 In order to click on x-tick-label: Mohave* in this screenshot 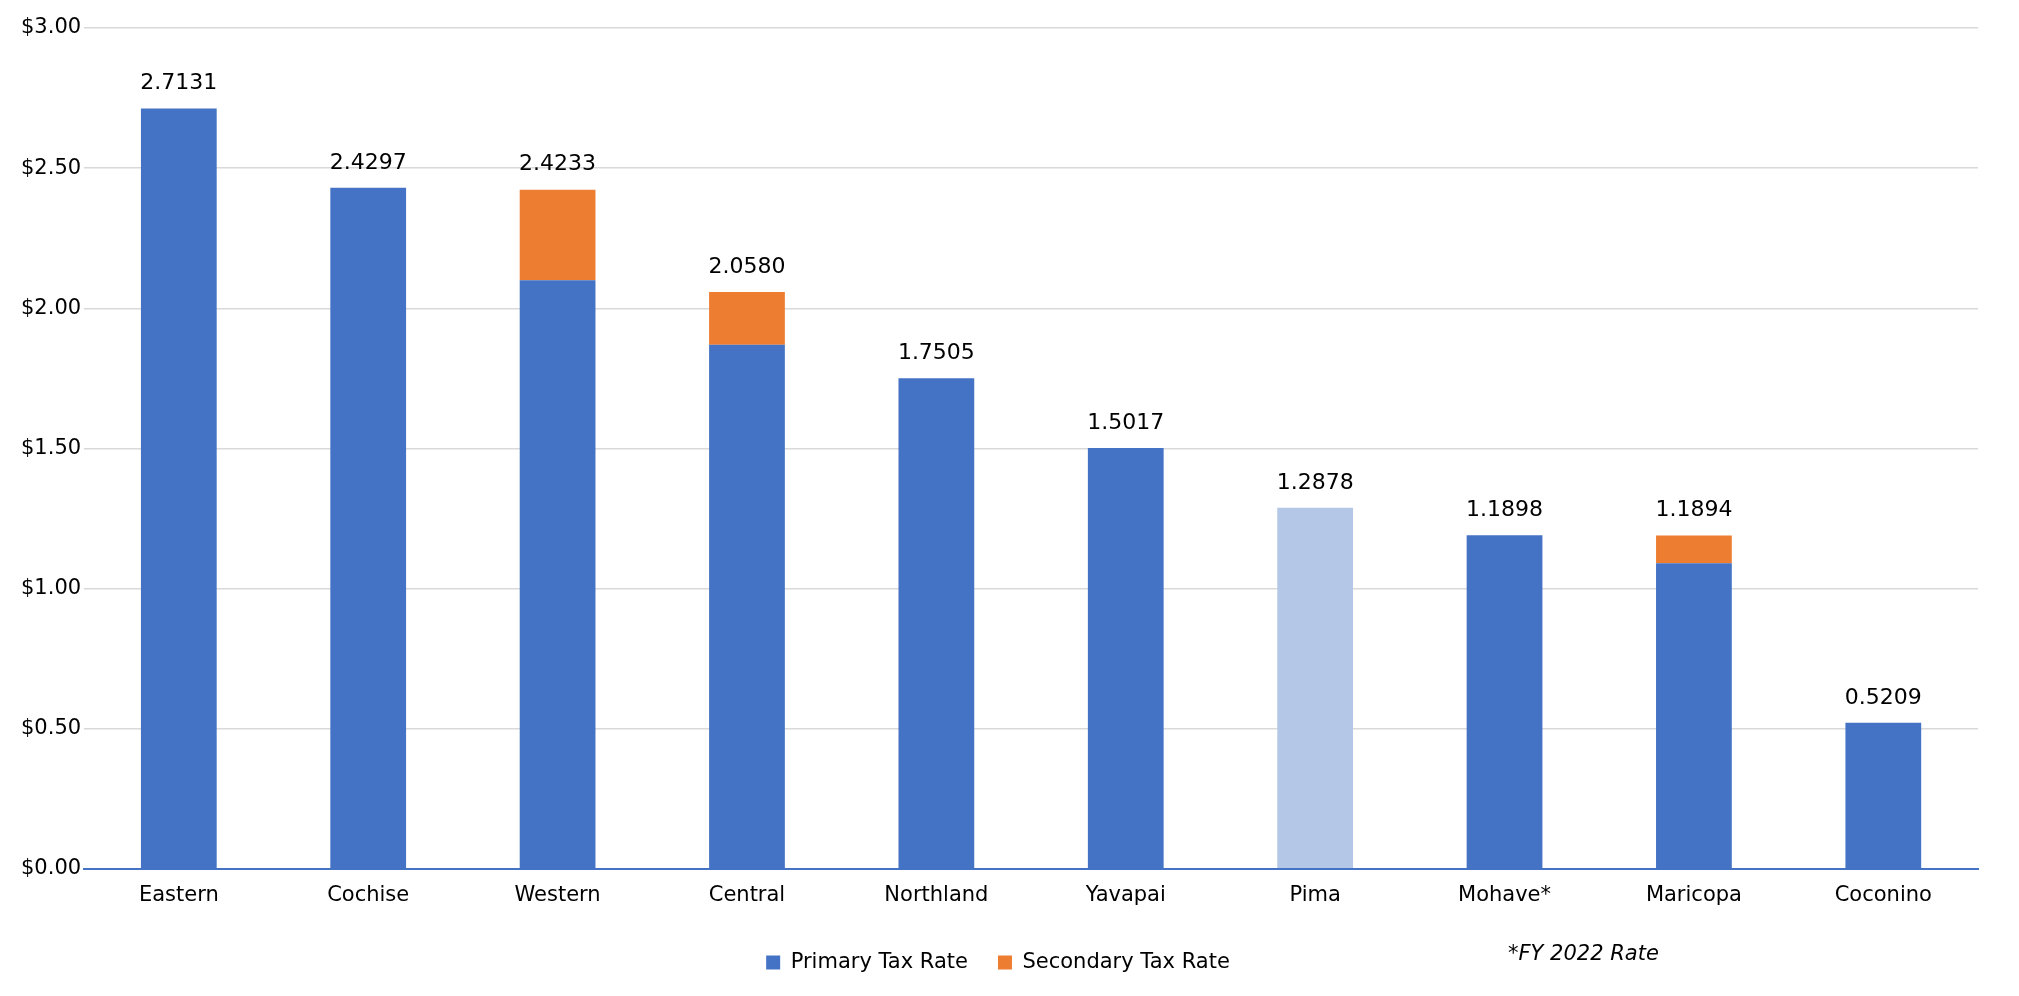, I will do `click(1505, 893)`.